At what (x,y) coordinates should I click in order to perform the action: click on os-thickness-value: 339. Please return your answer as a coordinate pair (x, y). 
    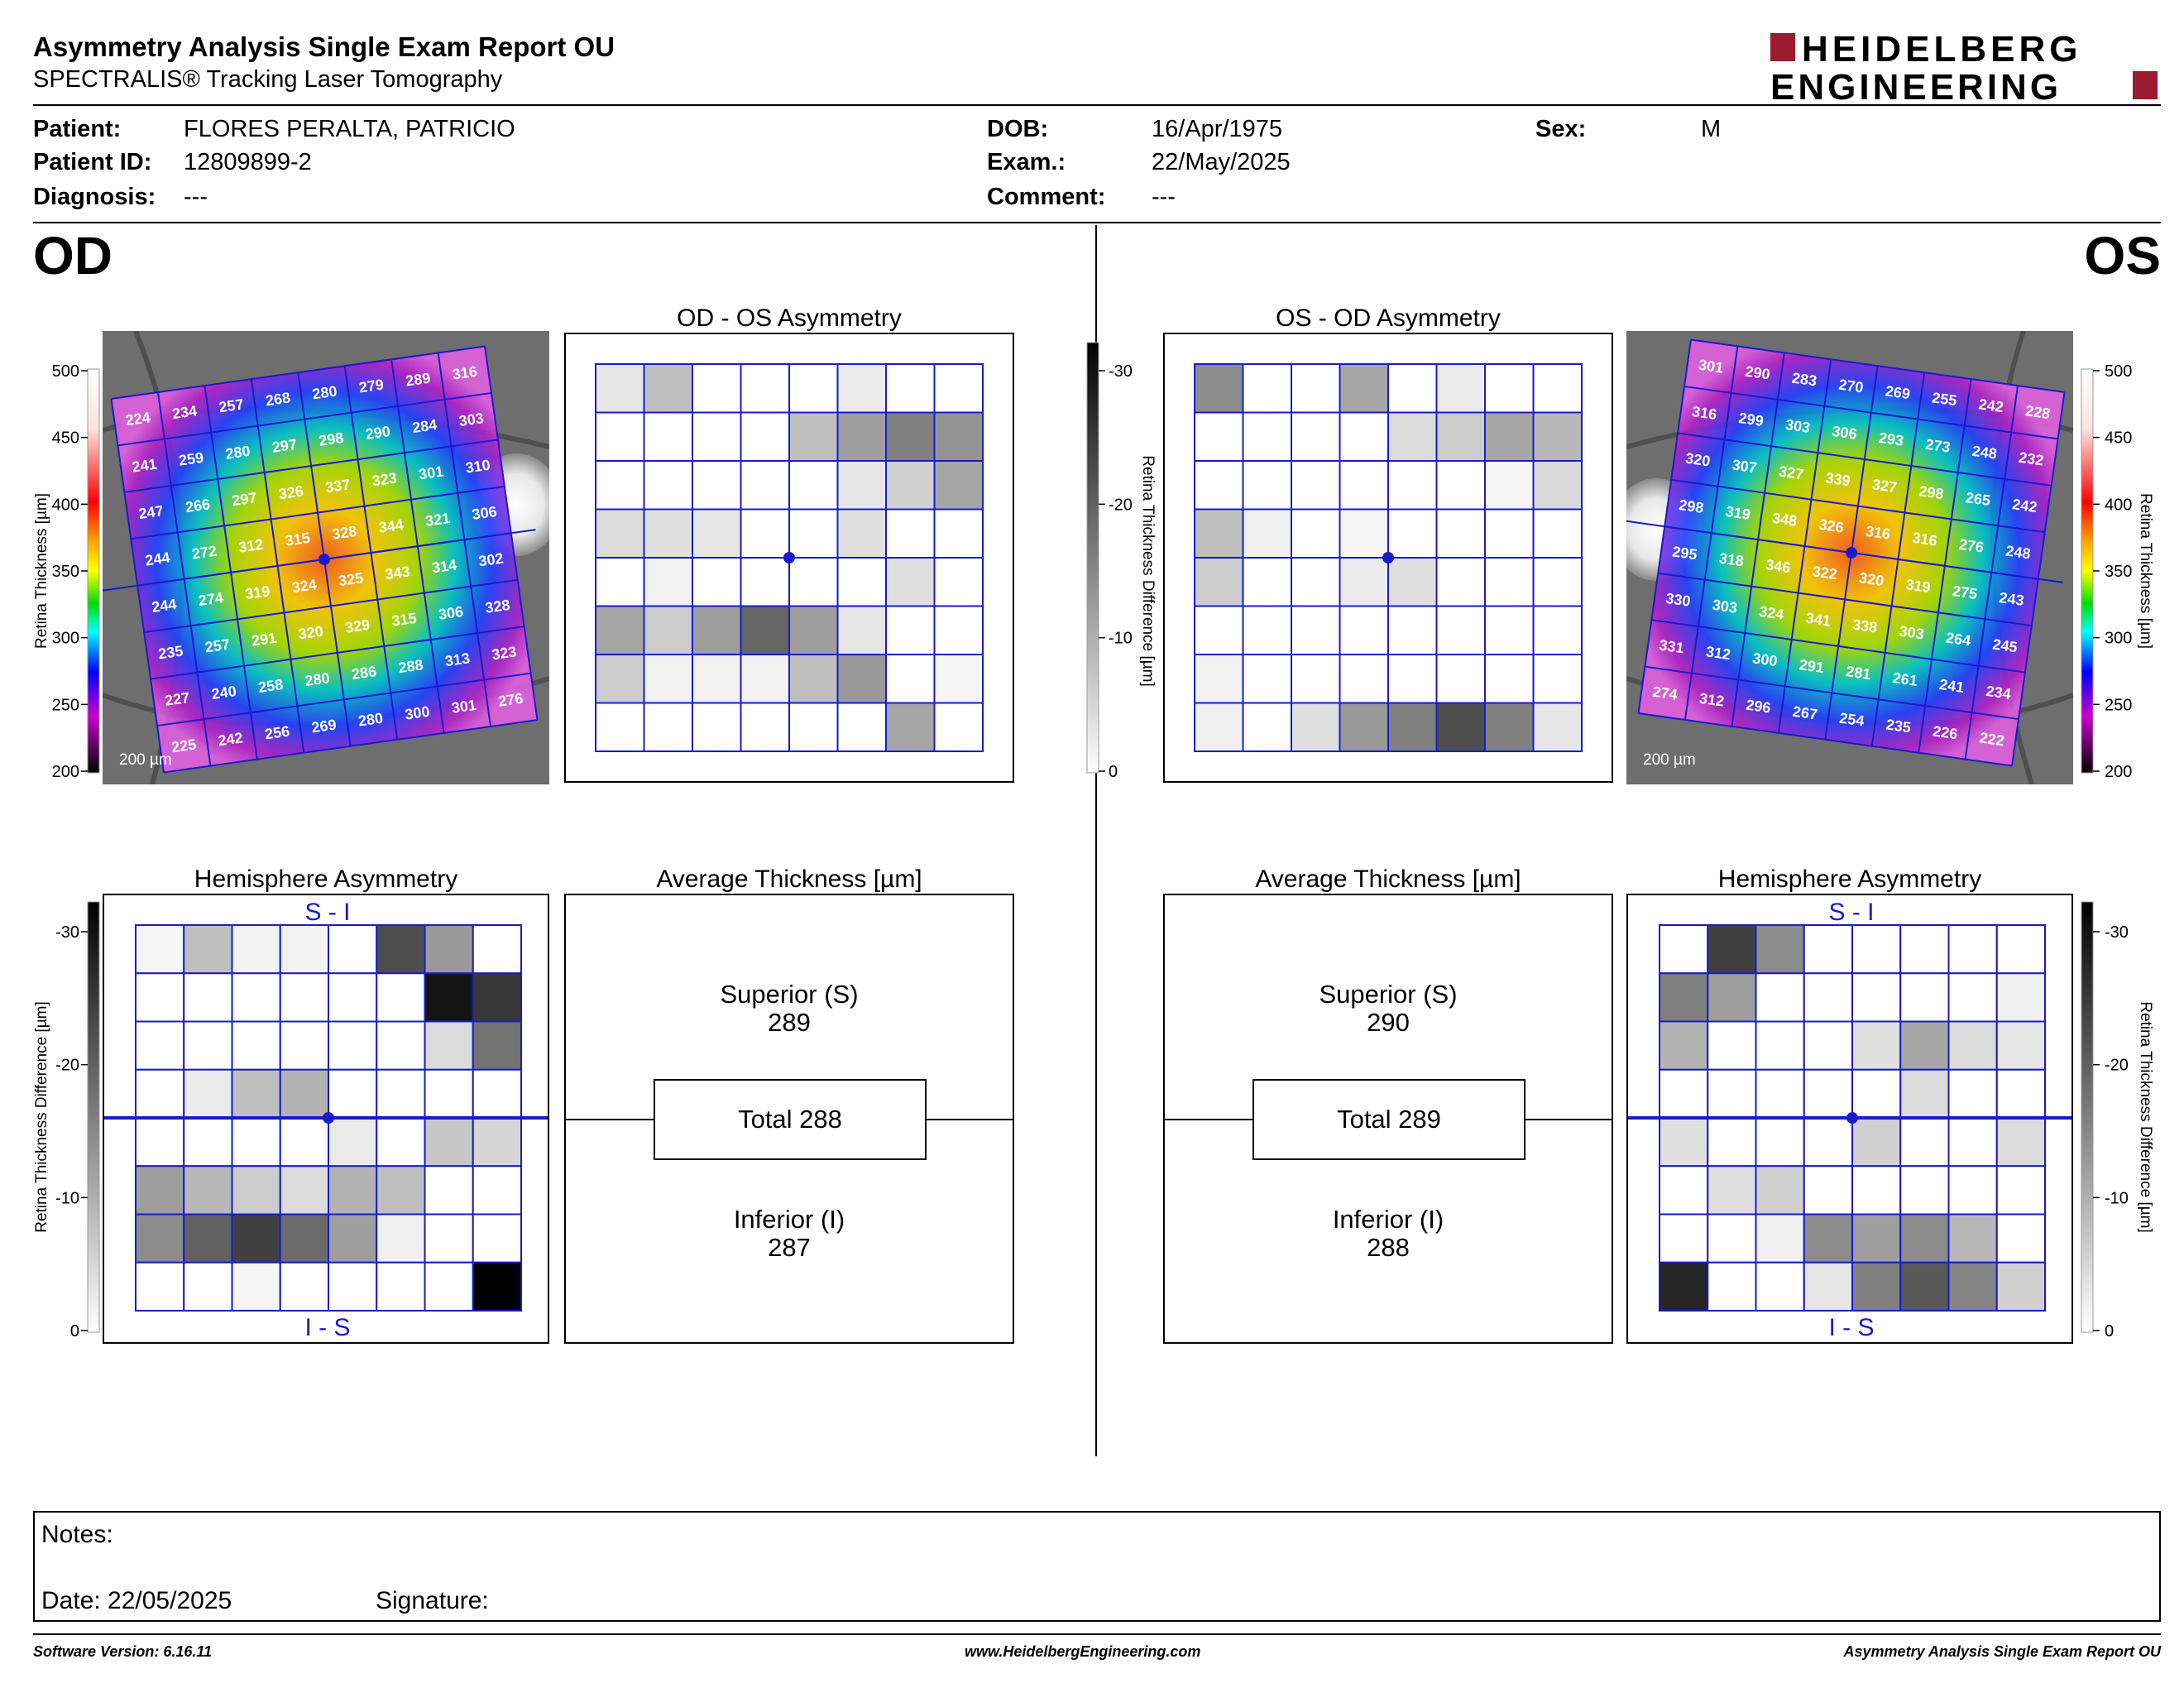
    Looking at the image, I should click on (1837, 479).